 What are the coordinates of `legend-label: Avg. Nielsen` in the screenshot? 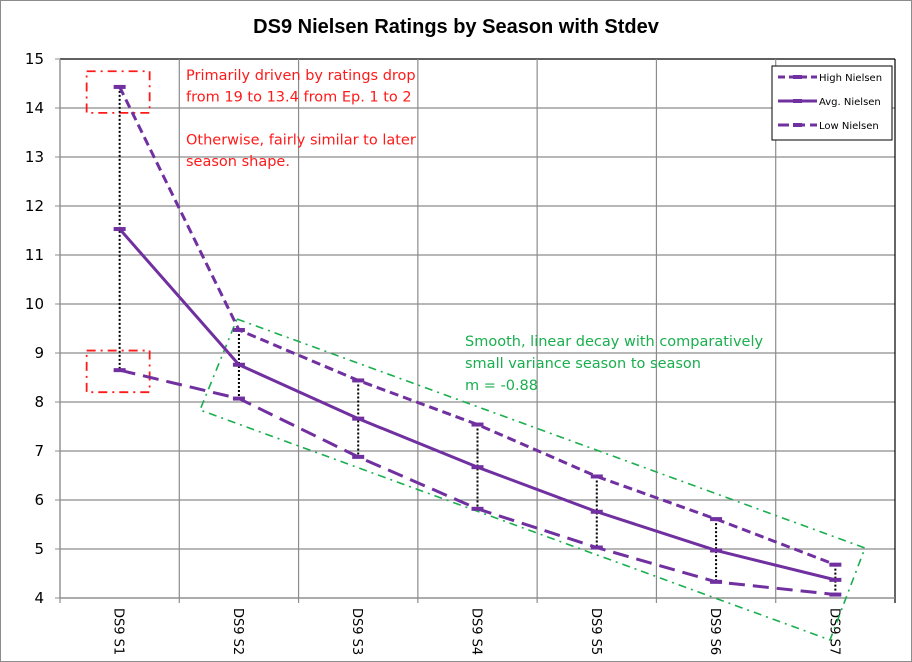 It's located at (850, 102).